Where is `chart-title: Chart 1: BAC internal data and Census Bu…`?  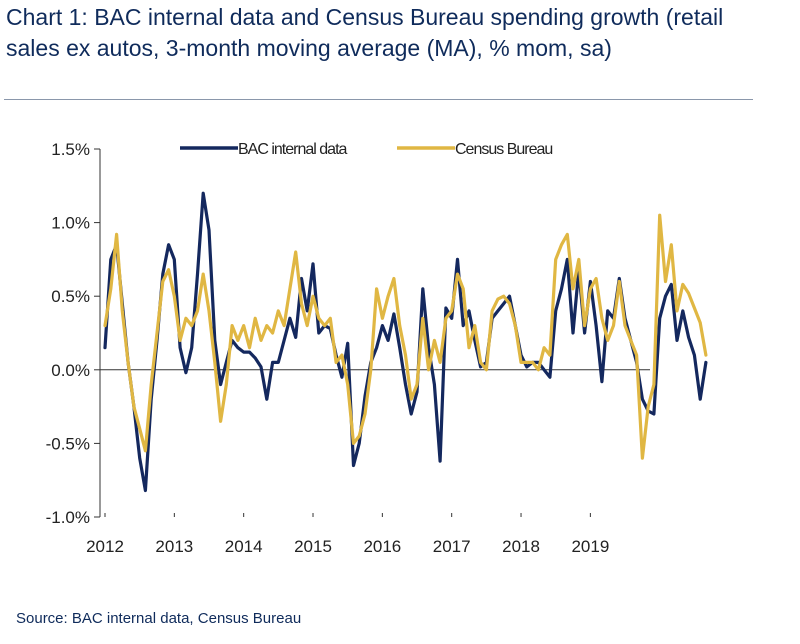
chart-title: Chart 1: BAC internal data and Census Bu… is located at coordinates (365, 32).